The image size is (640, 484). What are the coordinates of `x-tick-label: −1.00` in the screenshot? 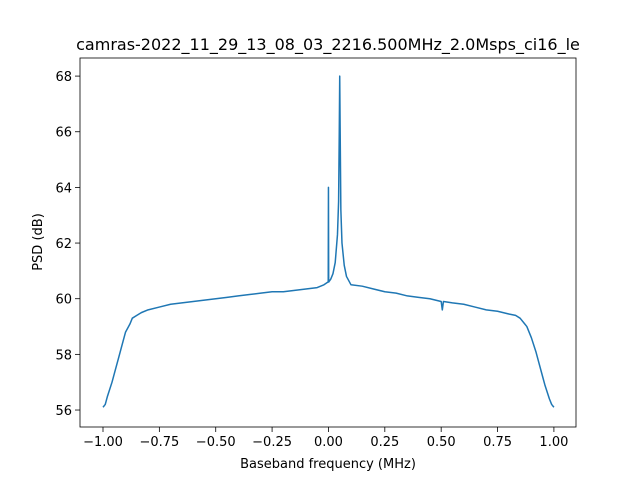 It's located at (103, 442).